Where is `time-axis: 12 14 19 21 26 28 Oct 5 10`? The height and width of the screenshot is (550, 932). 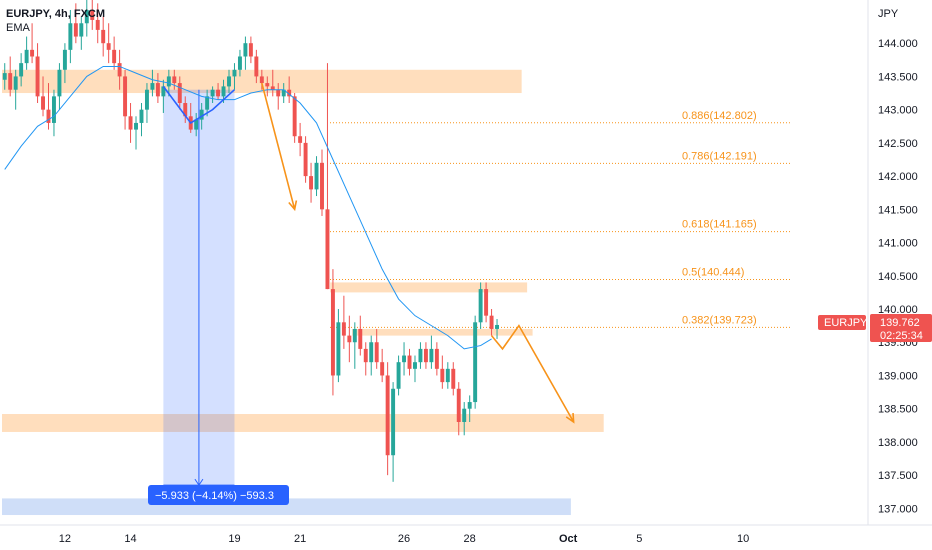
time-axis: 12 14 19 21 26 28 Oct 5 10 is located at coordinates (404, 539).